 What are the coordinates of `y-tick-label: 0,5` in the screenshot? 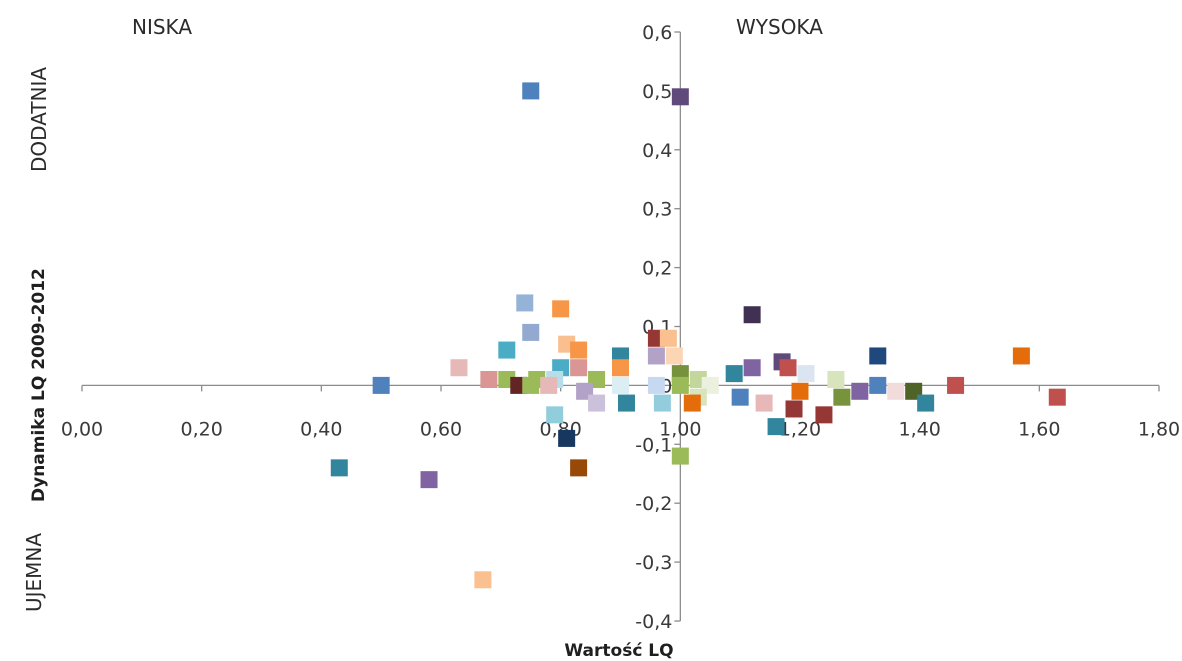 It's located at (657, 92).